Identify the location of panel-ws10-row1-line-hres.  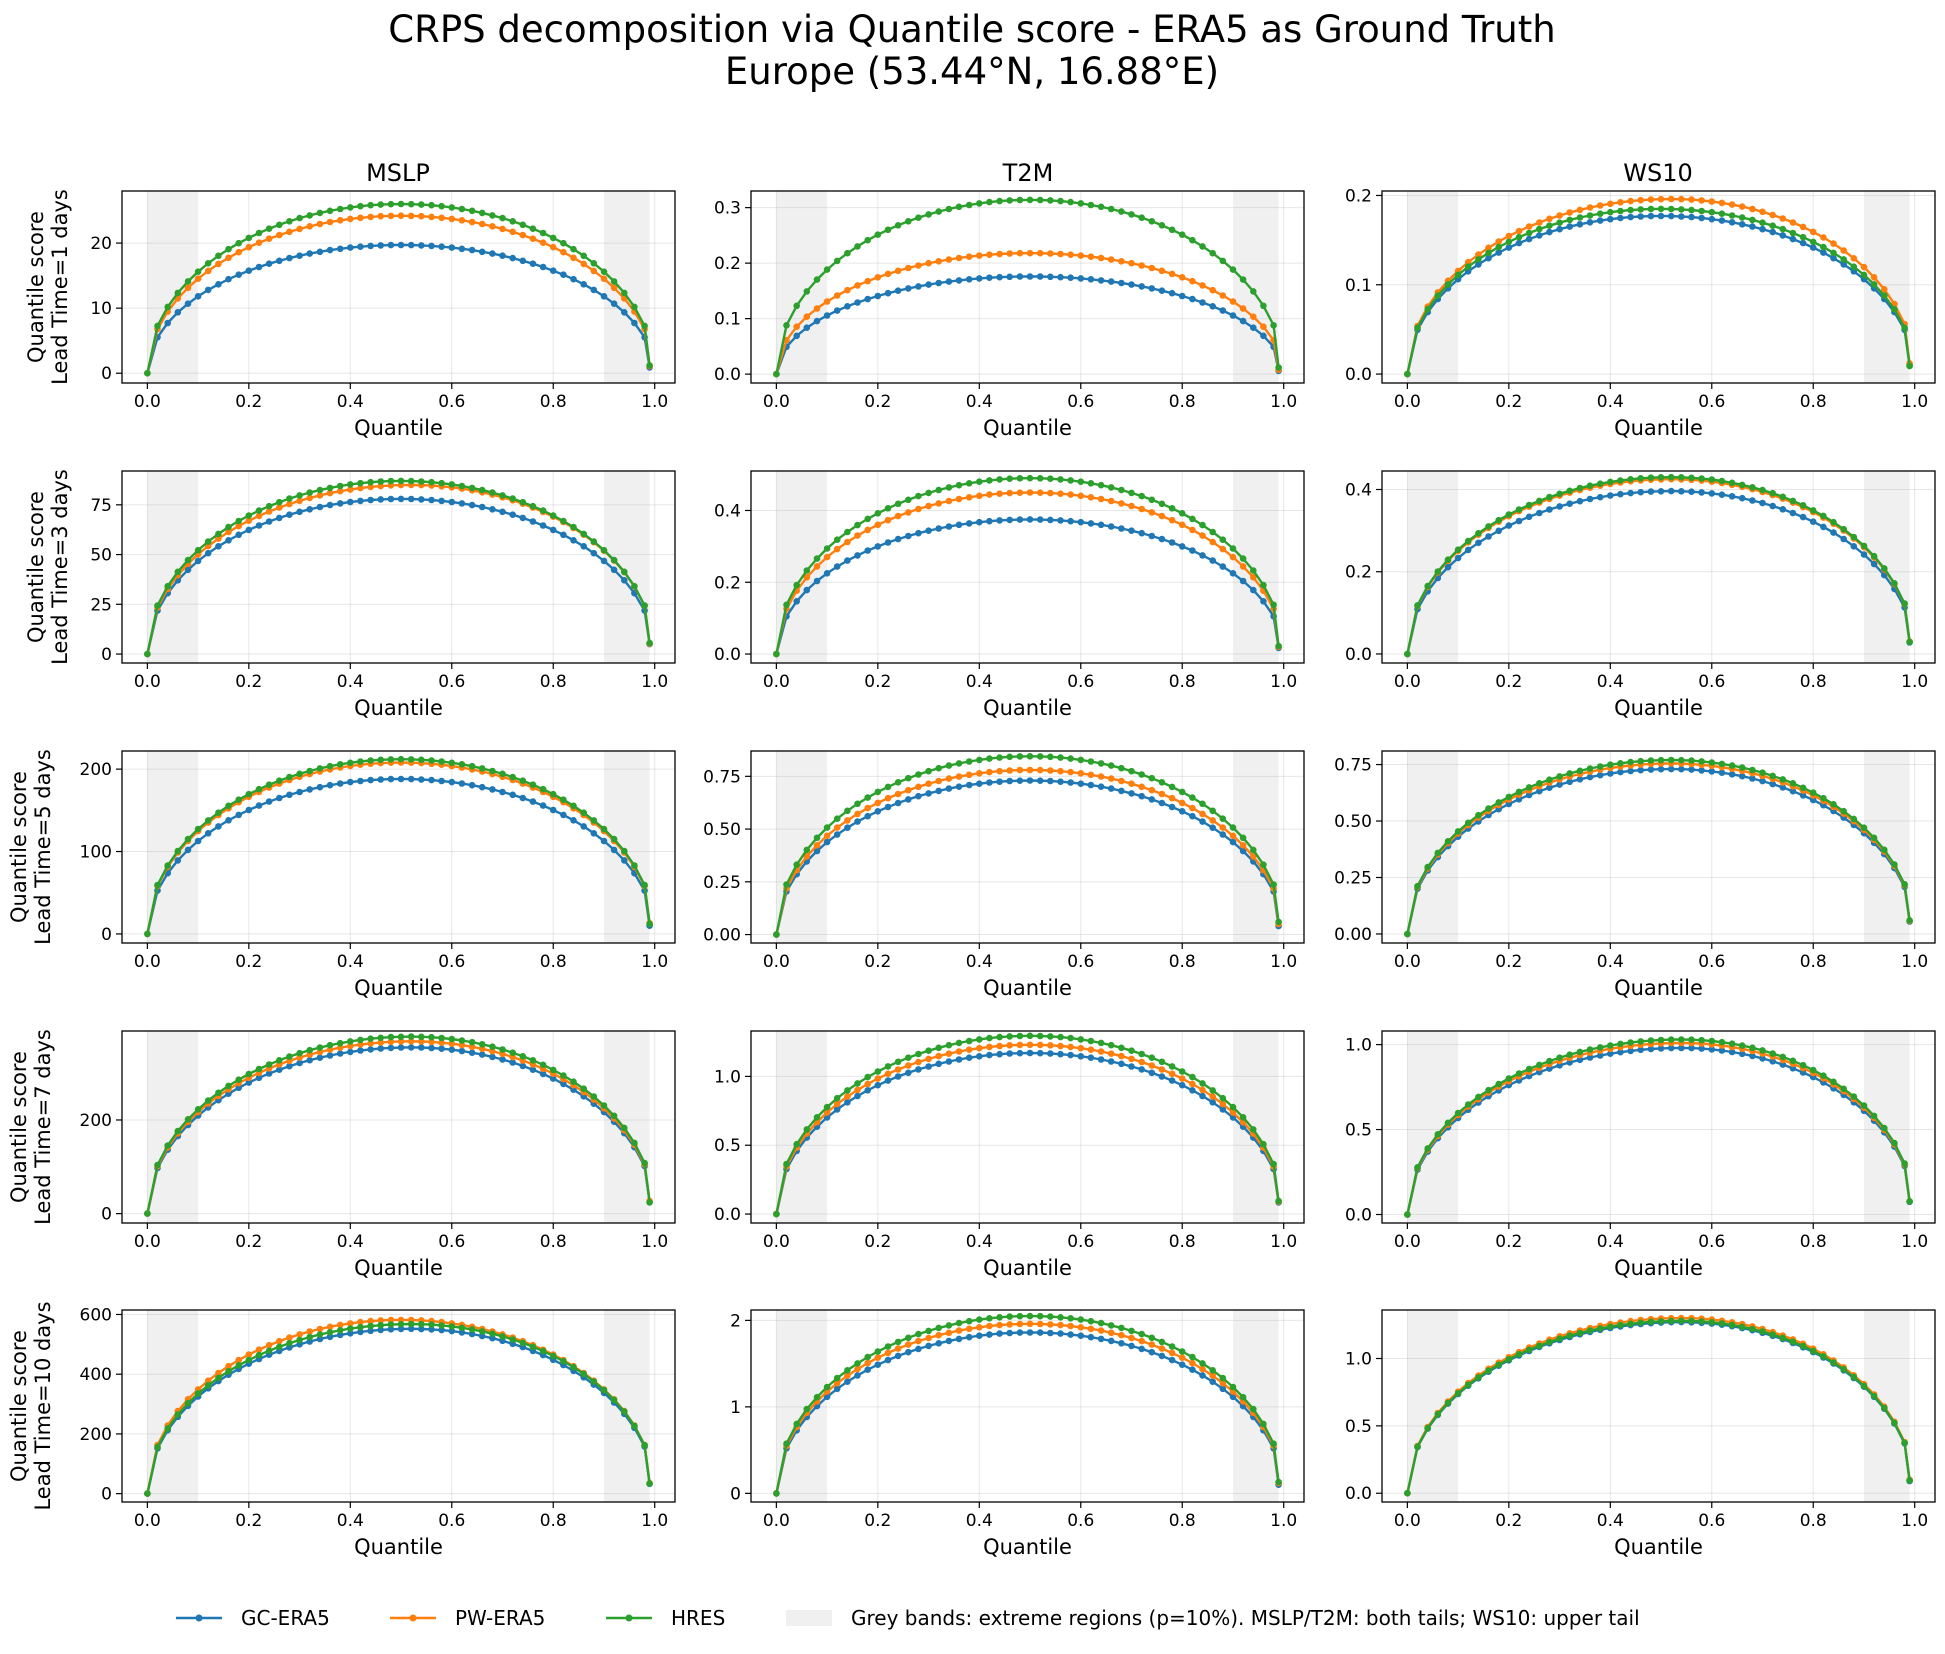
(1658, 291).